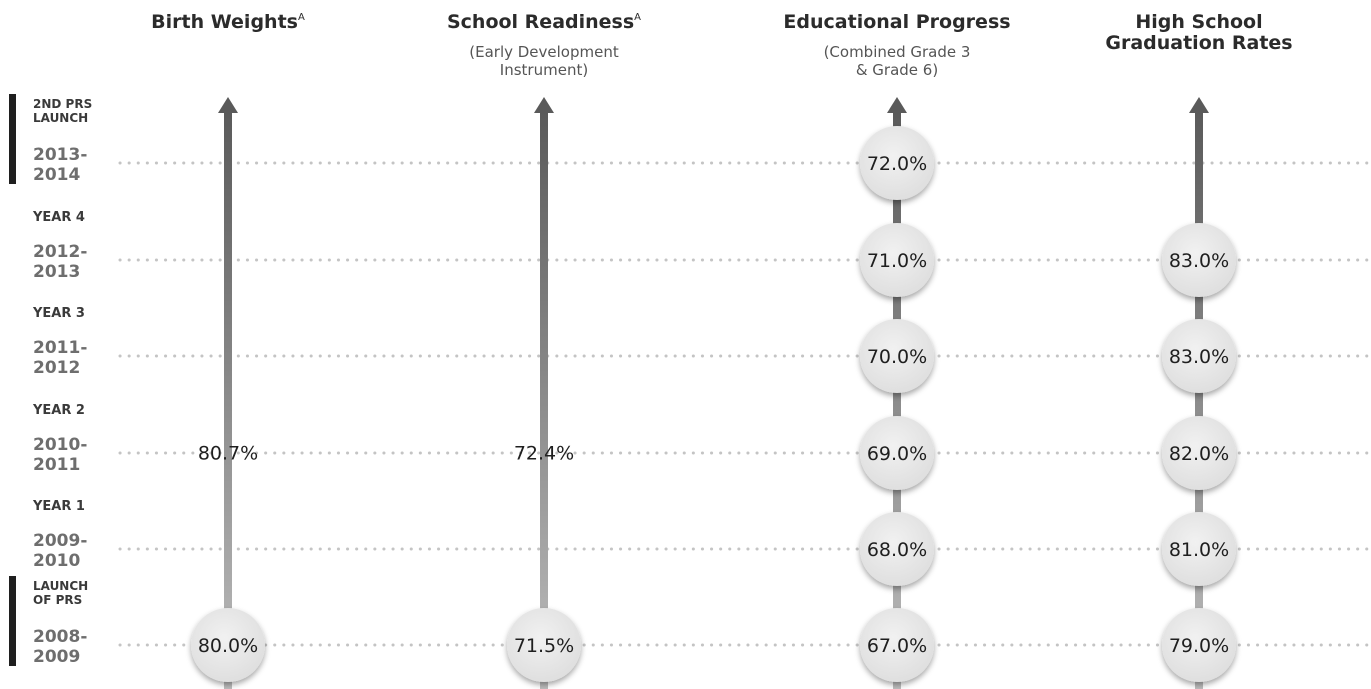 The height and width of the screenshot is (689, 1371). What do you see at coordinates (56, 272) in the screenshot?
I see `row-year: 2013` at bounding box center [56, 272].